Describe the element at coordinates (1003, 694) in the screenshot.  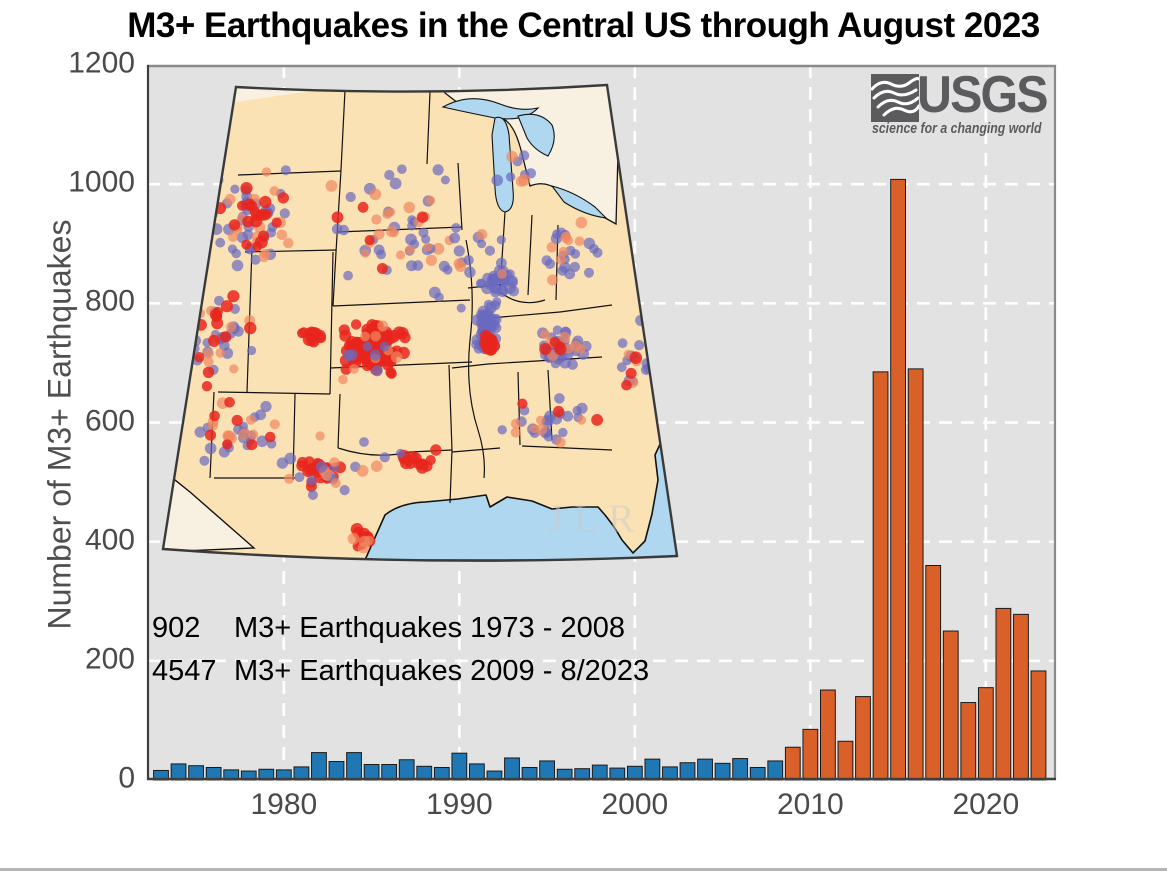
I see `bar-2021` at that location.